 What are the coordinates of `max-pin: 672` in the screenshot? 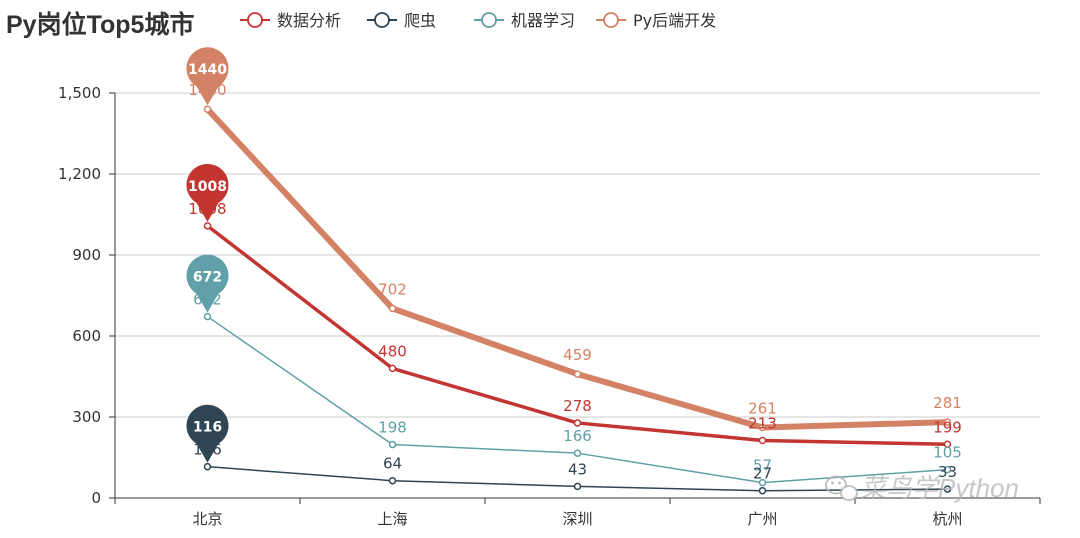 It's located at (207, 283).